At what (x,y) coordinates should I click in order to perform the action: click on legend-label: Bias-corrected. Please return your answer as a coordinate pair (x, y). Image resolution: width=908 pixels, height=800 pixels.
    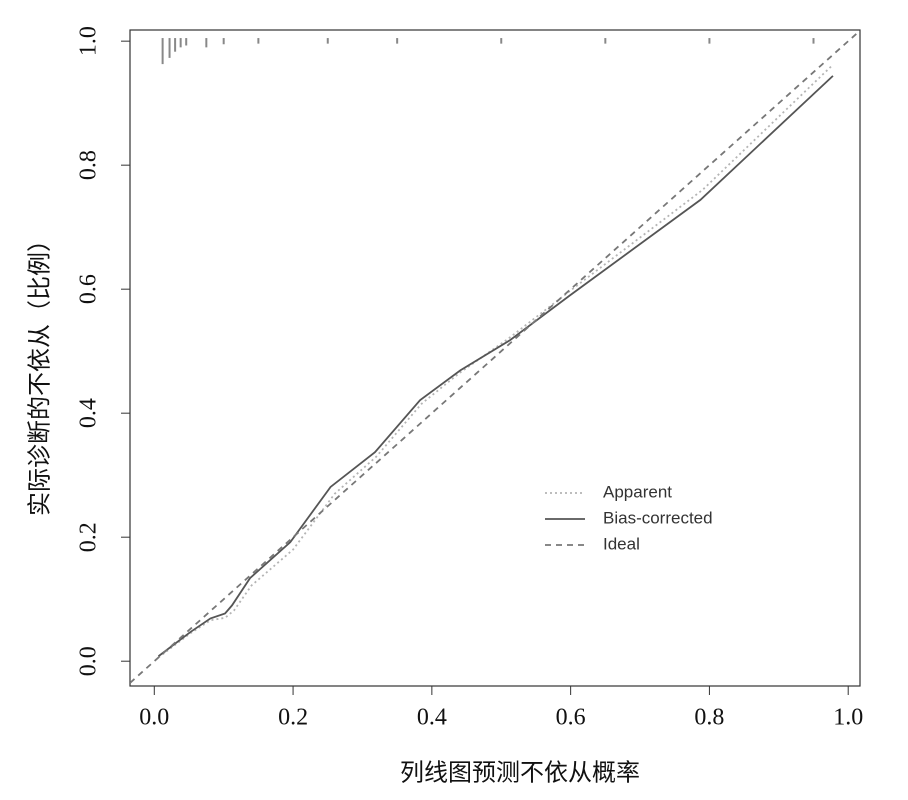
    Looking at the image, I should click on (658, 517).